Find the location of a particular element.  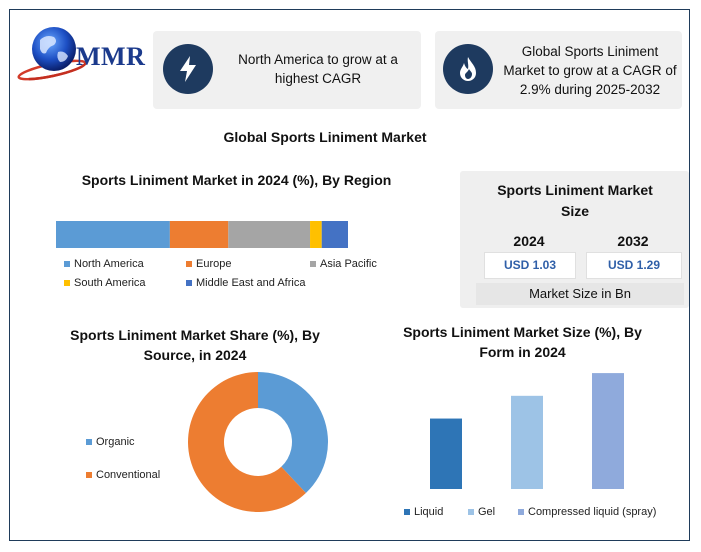

legend-item-conventional: Conventional is located at coordinates (123, 475).